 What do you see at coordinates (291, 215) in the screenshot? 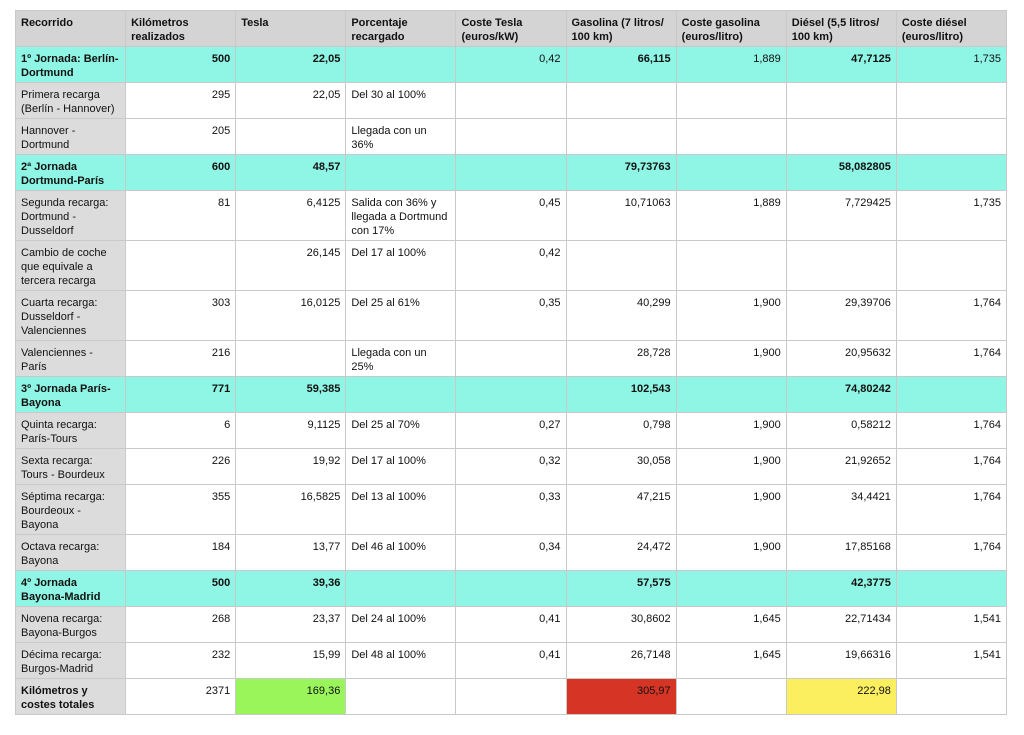
I see `cell-tesla: 6,4125` at bounding box center [291, 215].